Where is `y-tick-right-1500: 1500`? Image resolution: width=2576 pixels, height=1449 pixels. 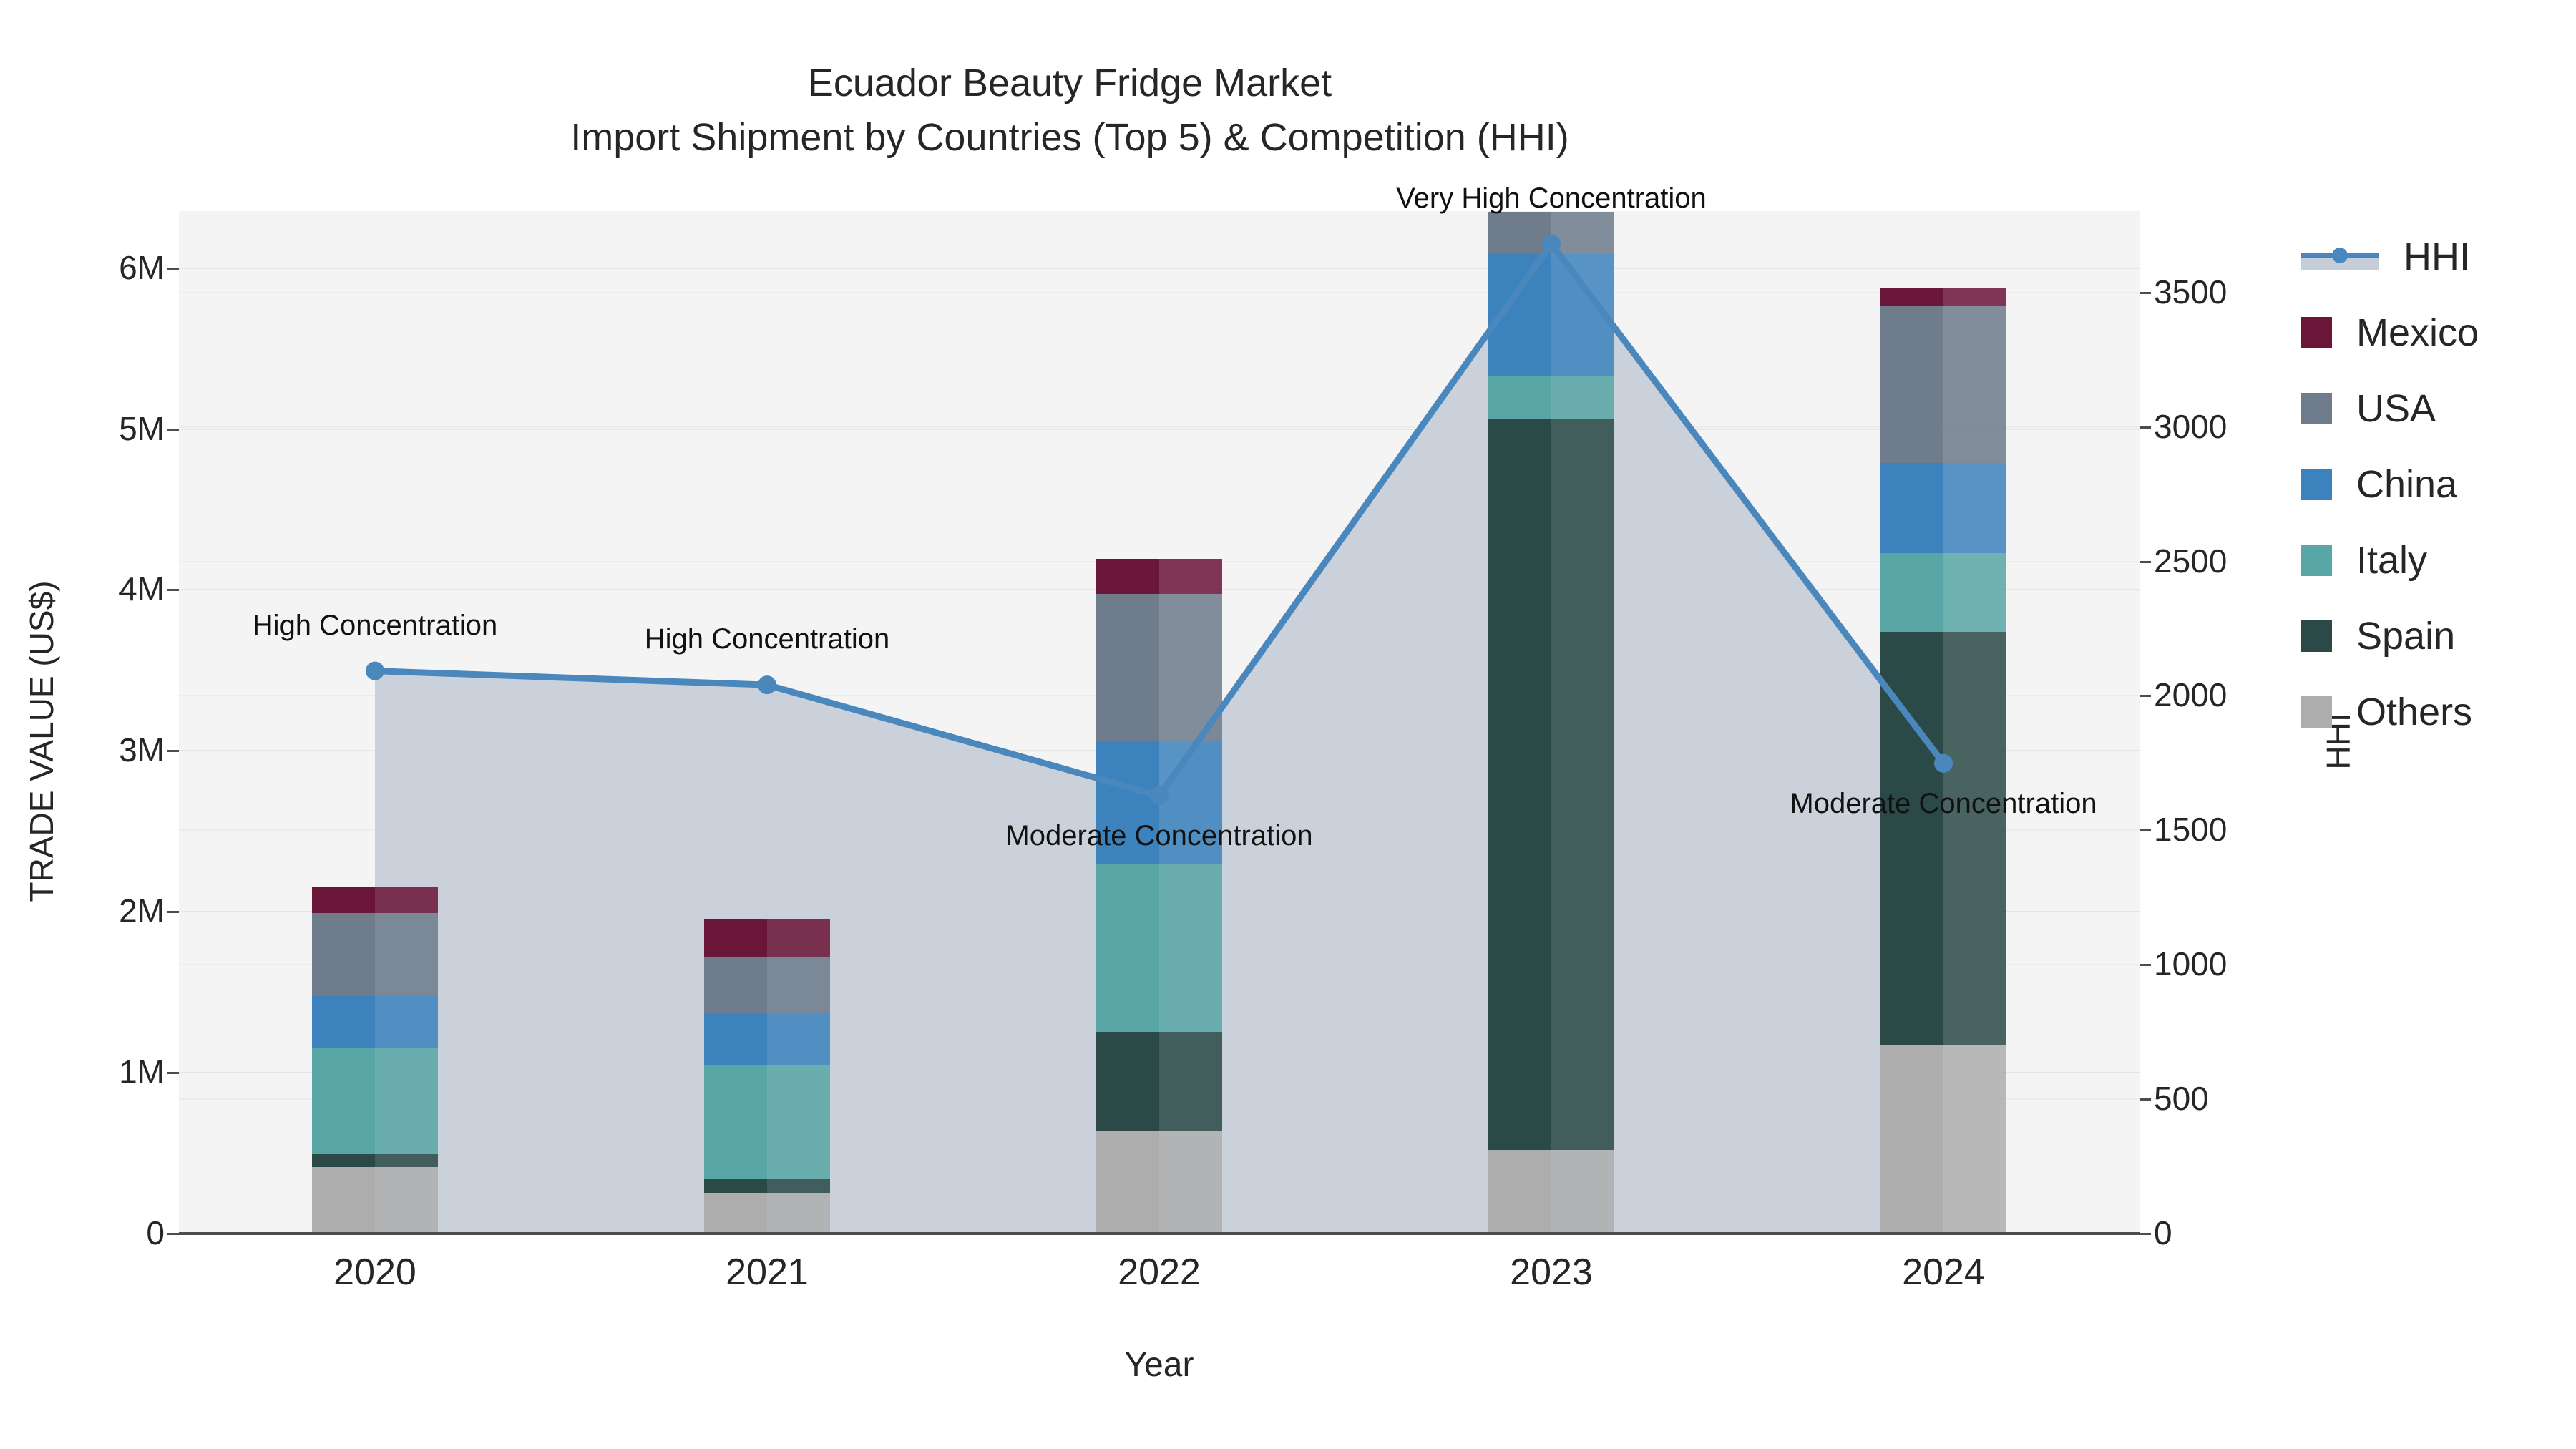 y-tick-right-1500: 1500 is located at coordinates (2191, 830).